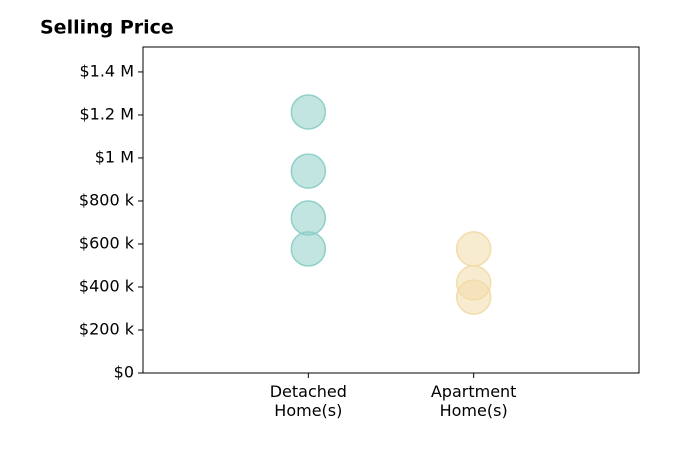  What do you see at coordinates (308, 401) in the screenshot?
I see `x-tick-label: Detached Home(s)` at bounding box center [308, 401].